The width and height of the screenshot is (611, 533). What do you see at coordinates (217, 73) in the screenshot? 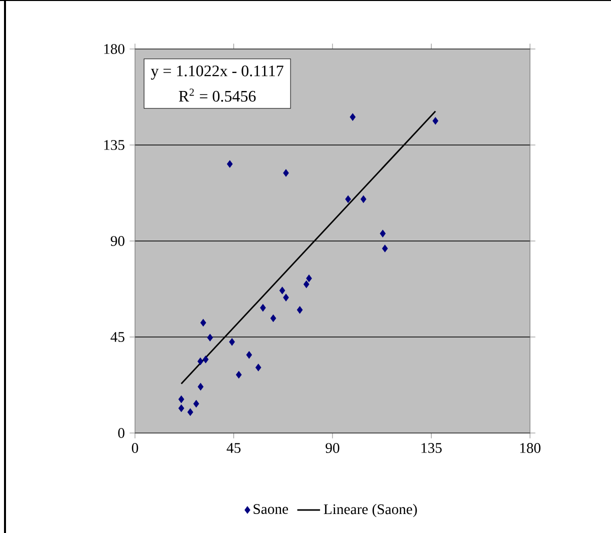
I see `annotation: y = 1.1022x - 0.1117` at bounding box center [217, 73].